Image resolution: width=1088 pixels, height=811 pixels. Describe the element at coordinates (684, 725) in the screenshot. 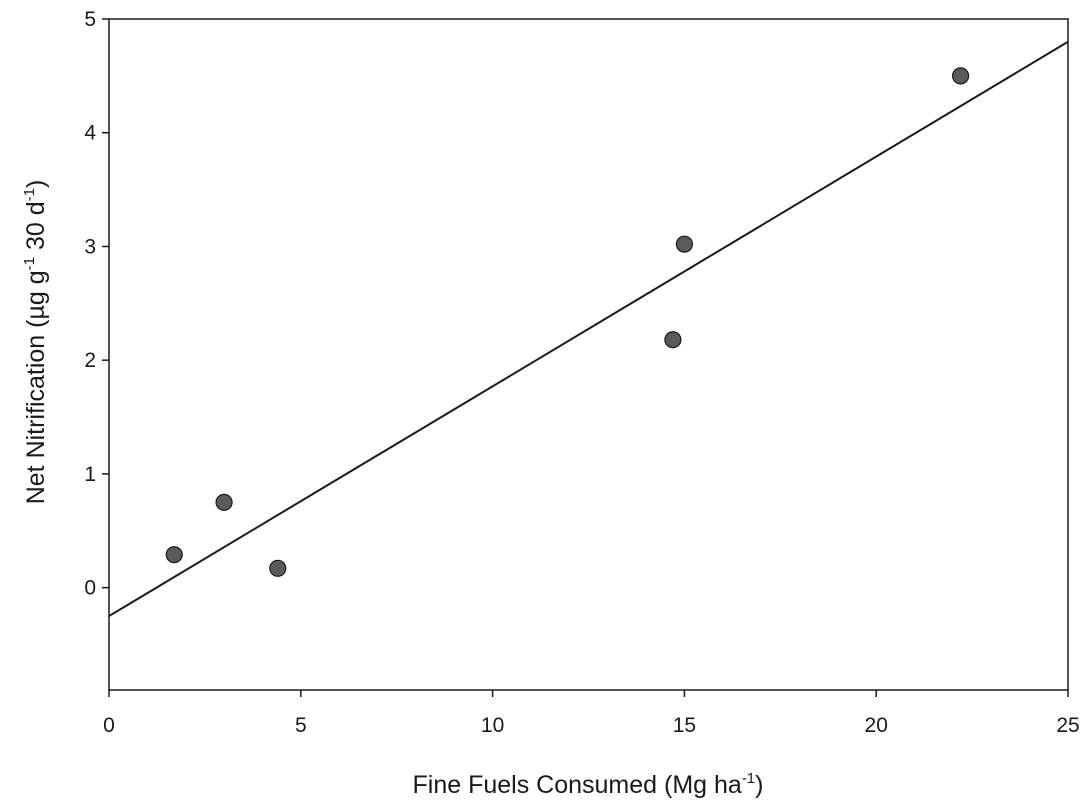

I see `x-tick-label: 15` at that location.